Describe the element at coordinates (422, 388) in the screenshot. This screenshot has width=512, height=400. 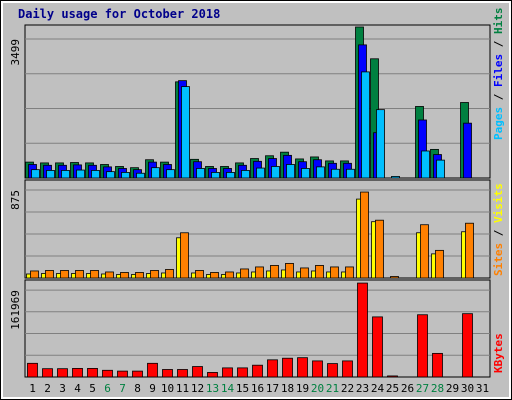
I see `x-tick-label: 27` at that location.